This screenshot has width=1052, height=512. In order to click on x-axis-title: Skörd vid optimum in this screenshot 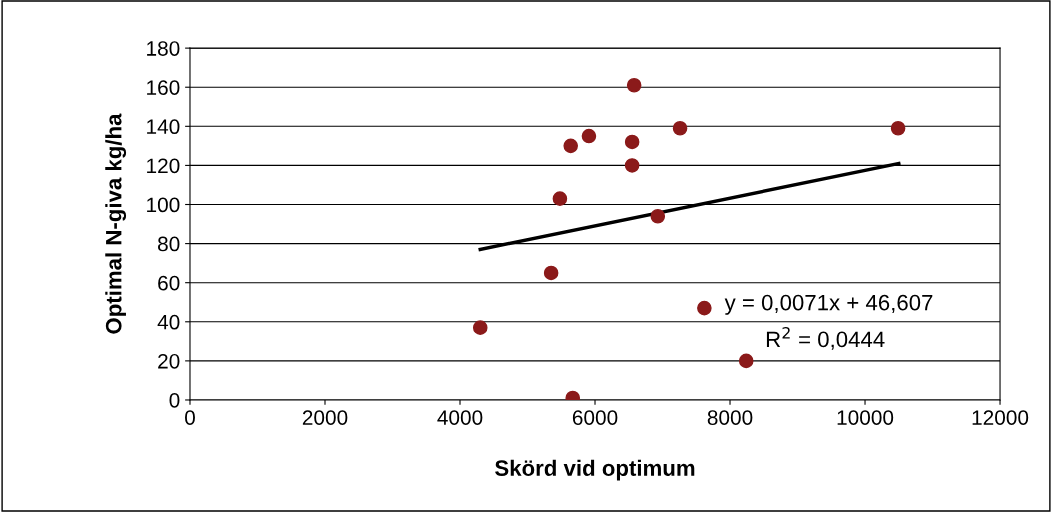, I will do `click(595, 470)`.